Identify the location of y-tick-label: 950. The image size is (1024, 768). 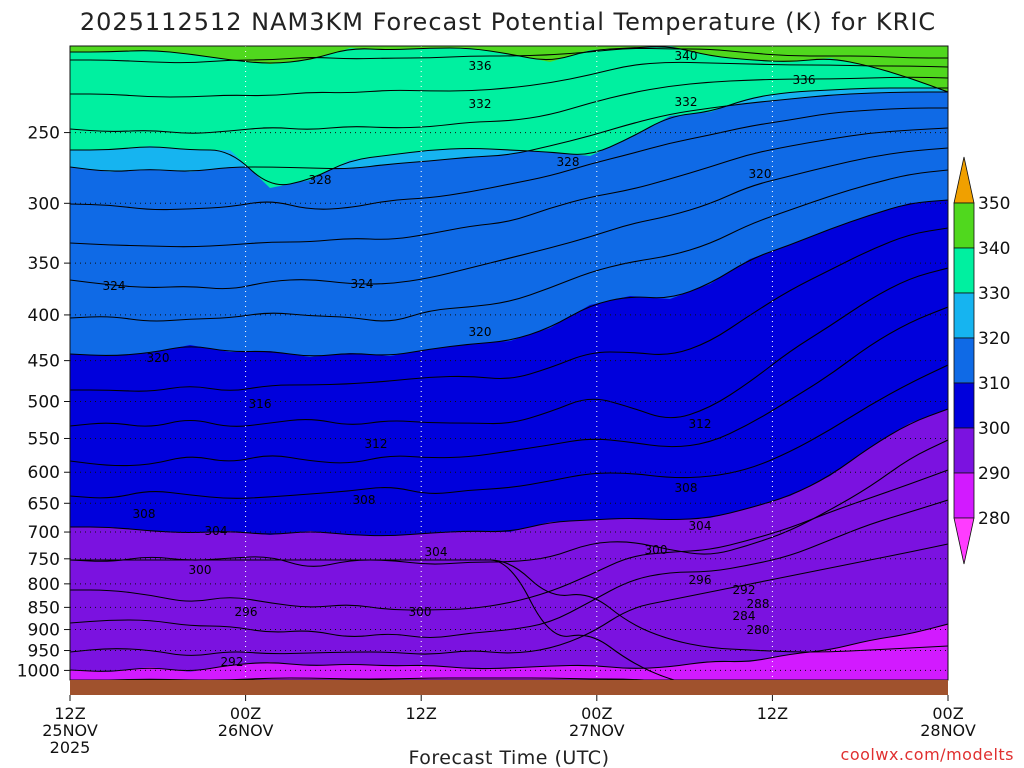
(44, 652).